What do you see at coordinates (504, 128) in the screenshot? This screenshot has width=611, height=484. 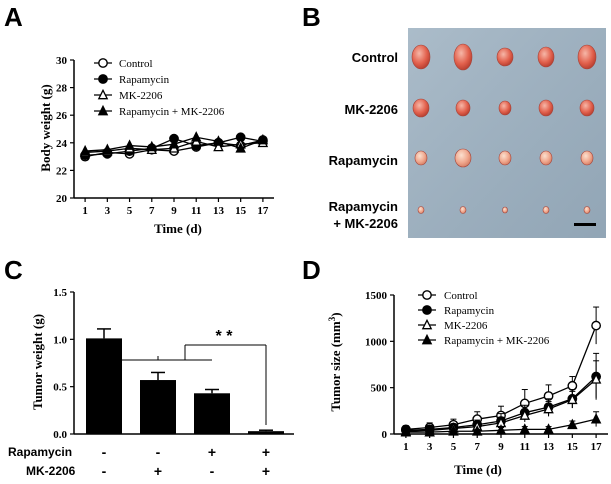 I see `tumor-grid` at bounding box center [504, 128].